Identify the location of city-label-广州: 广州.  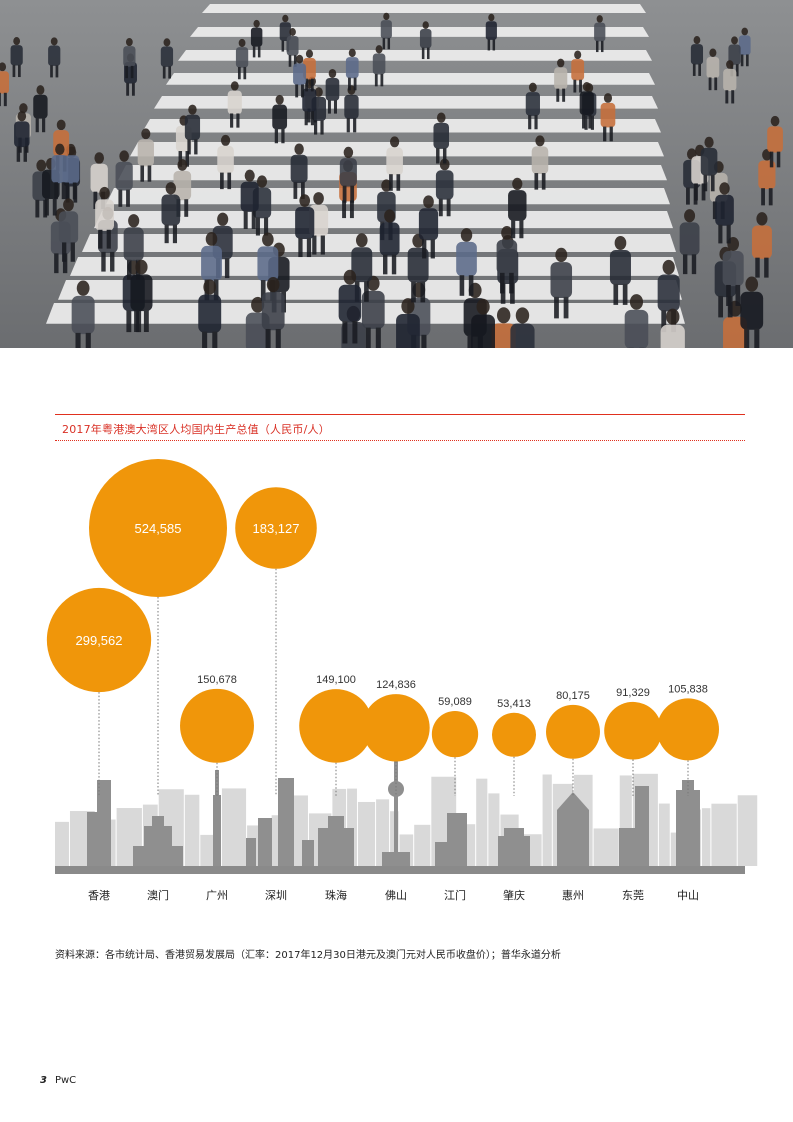
(217, 895).